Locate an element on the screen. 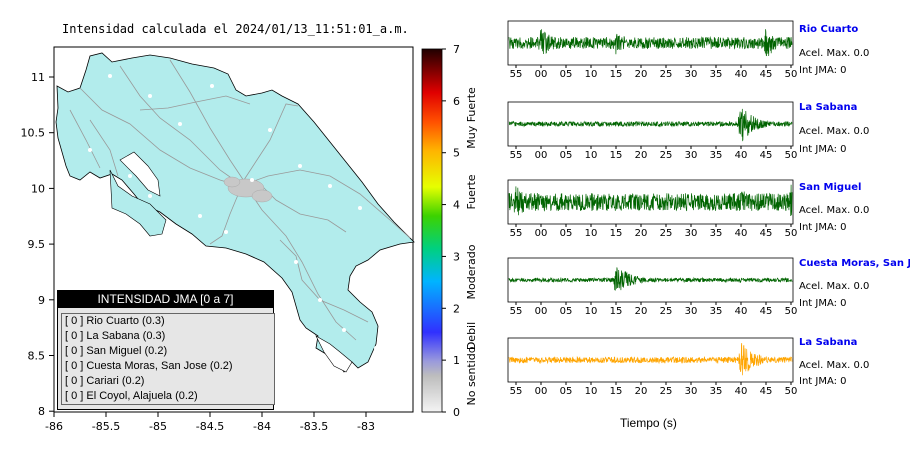 The image size is (910, 460). map-x-ticks: -86 -85.5 -85 -84.5 -84 -83.5 -83 is located at coordinates (210, 422).